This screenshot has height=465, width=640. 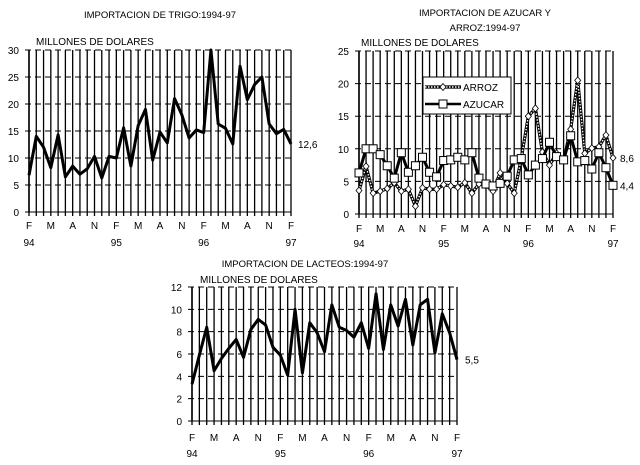 I want to click on series-arroz: 8,6, so click(x=494, y=143).